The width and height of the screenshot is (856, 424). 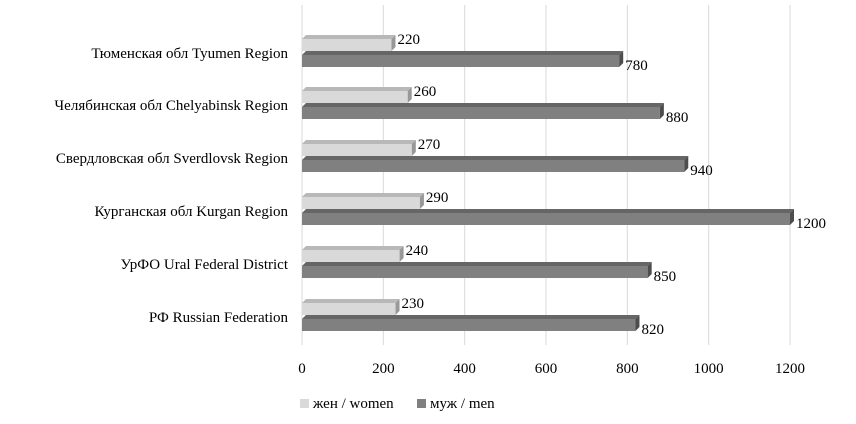 I want to click on legend: жен / women муж / men, so click(x=397, y=404).